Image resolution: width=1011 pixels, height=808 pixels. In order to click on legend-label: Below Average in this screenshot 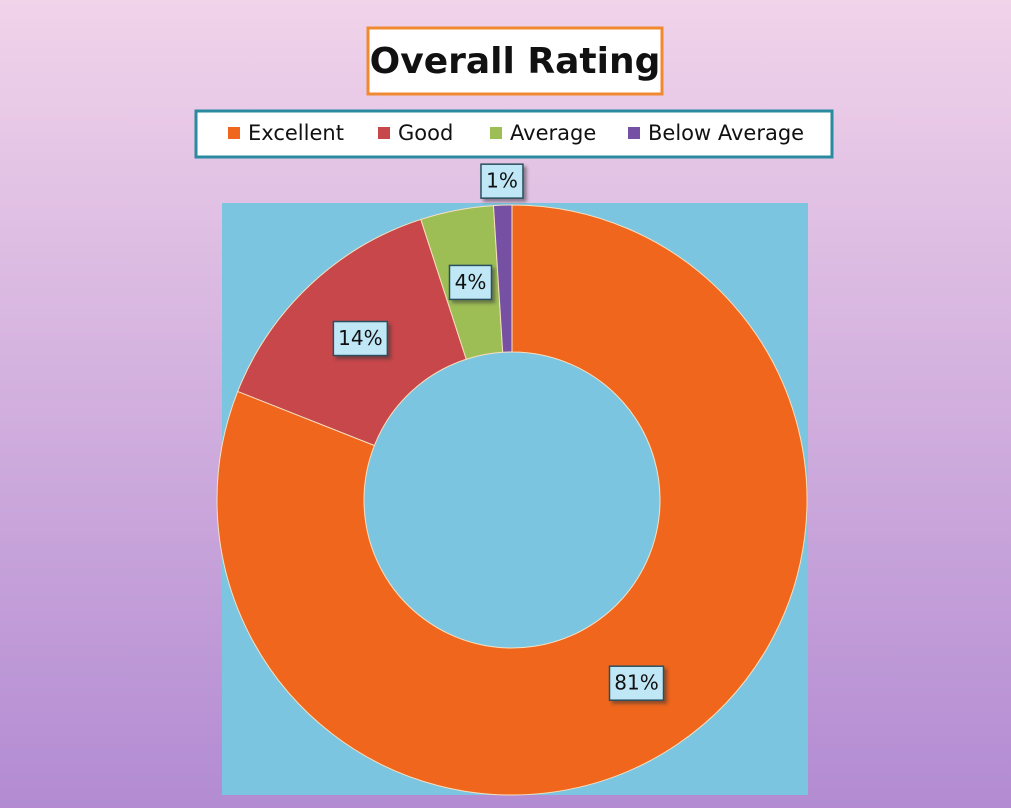, I will do `click(726, 133)`.